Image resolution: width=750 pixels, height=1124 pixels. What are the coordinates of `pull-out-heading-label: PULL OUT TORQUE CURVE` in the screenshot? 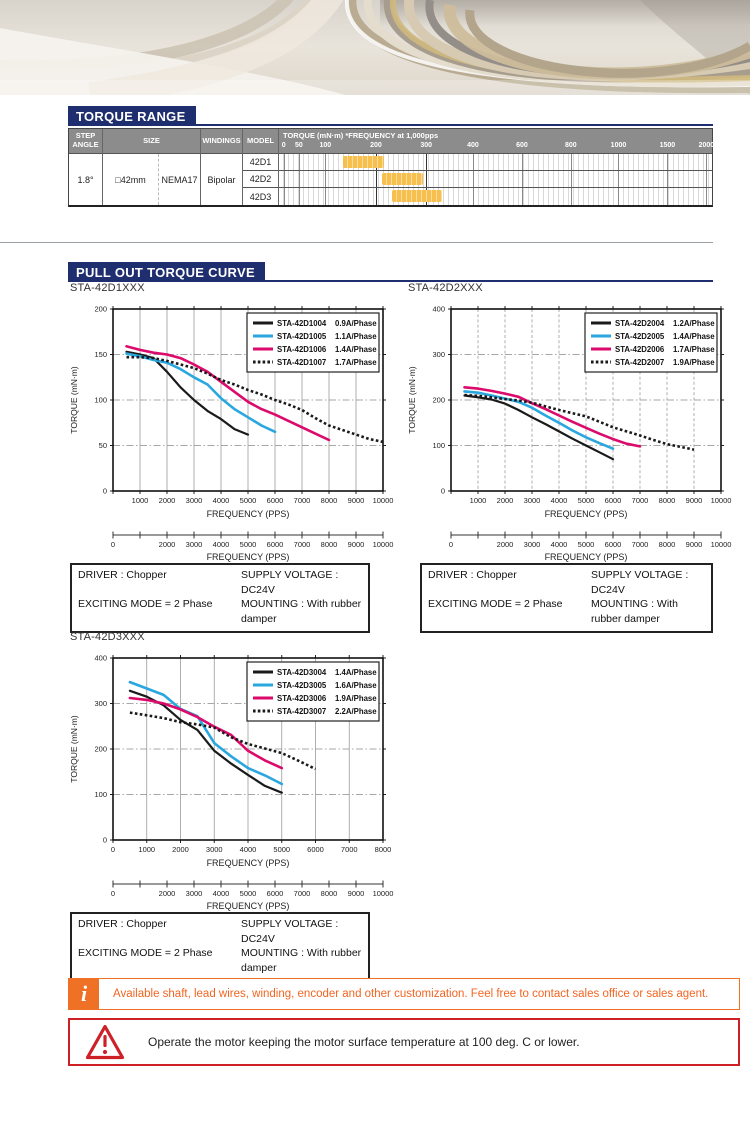 It's located at (166, 272).